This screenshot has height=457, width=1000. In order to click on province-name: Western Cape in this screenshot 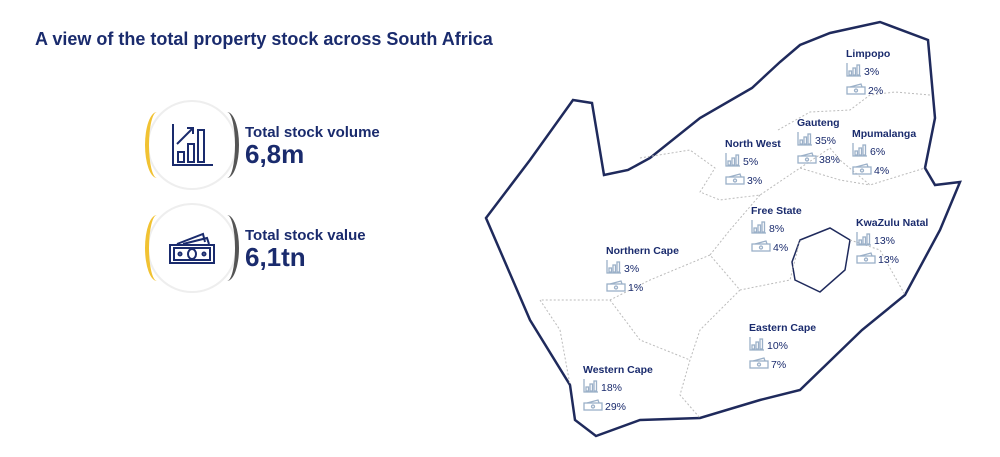, I will do `click(618, 370)`.